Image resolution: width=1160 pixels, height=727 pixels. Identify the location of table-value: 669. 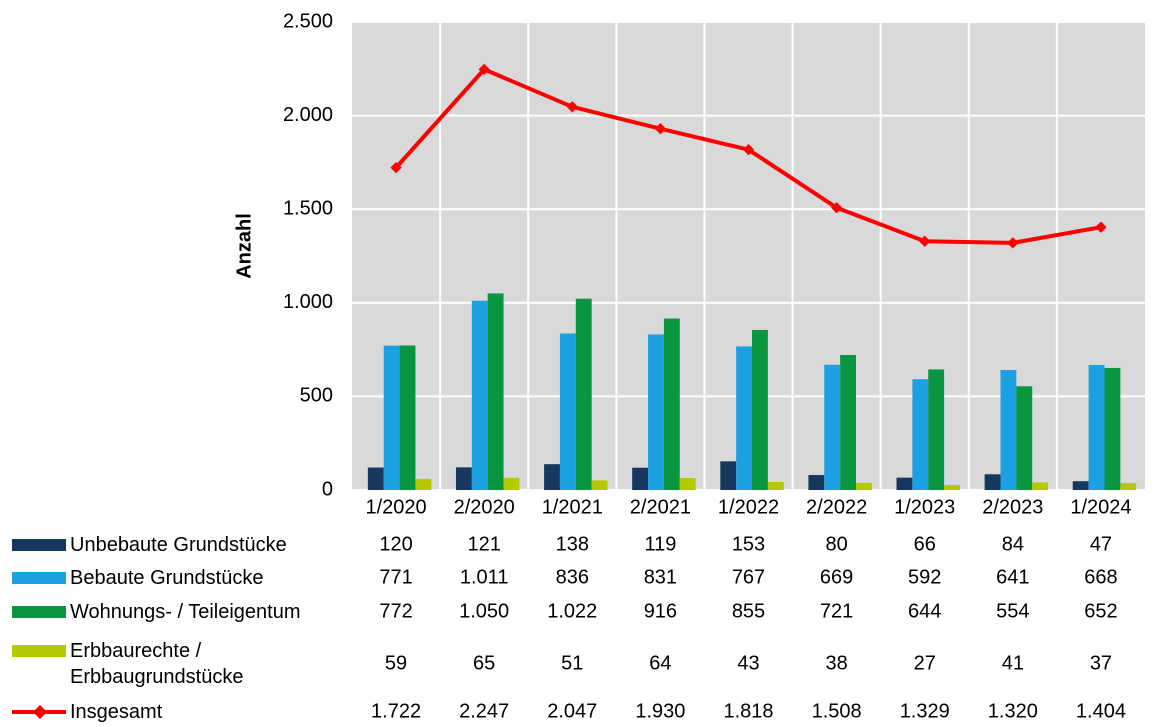
(836, 577).